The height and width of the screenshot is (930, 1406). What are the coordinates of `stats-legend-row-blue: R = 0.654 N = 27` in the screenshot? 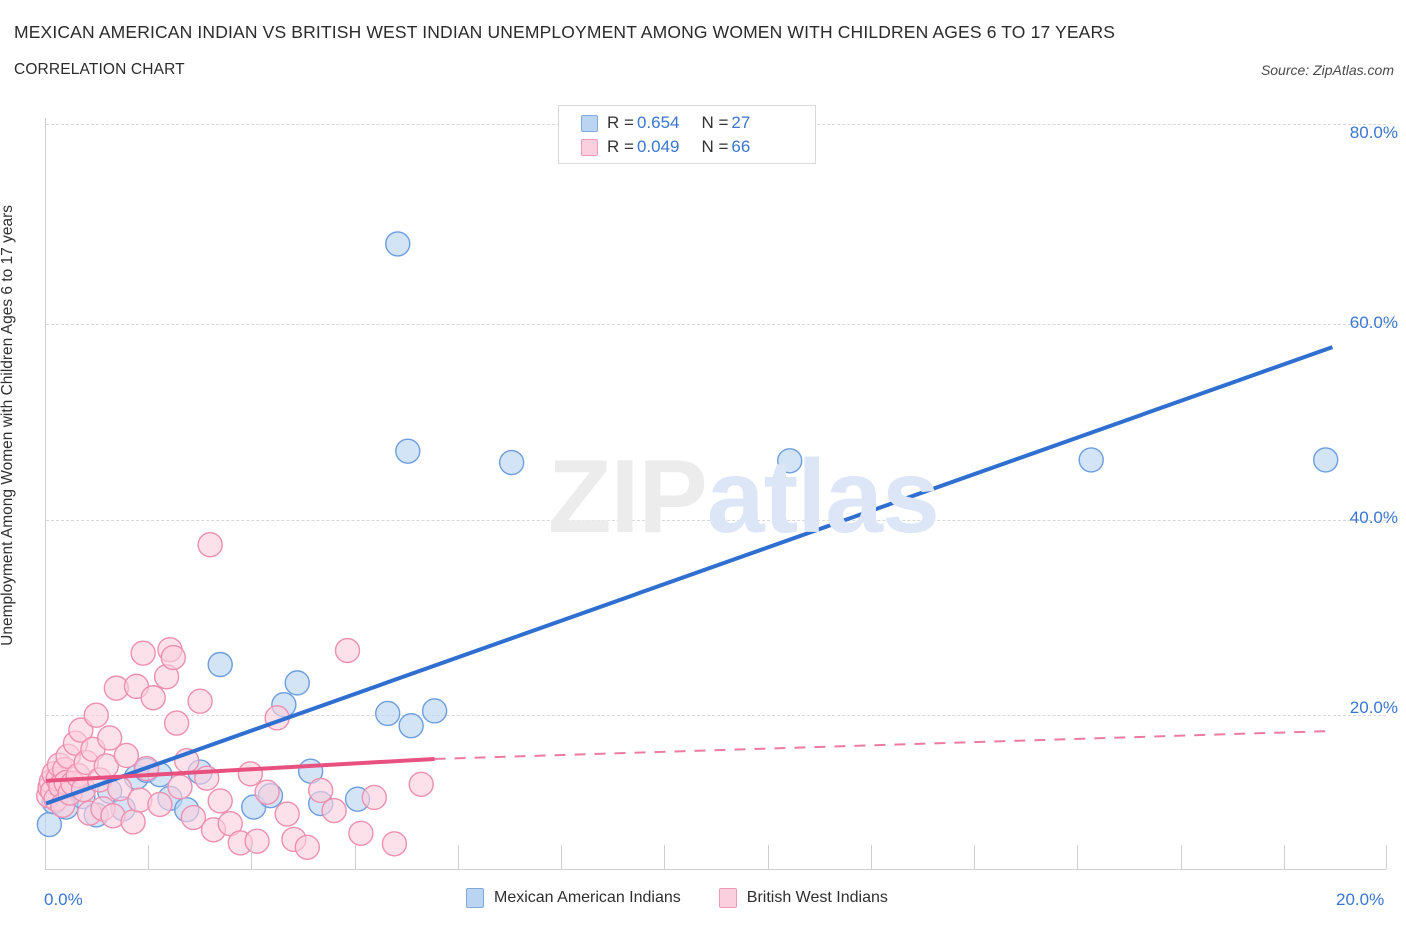 It's located at (698, 123).